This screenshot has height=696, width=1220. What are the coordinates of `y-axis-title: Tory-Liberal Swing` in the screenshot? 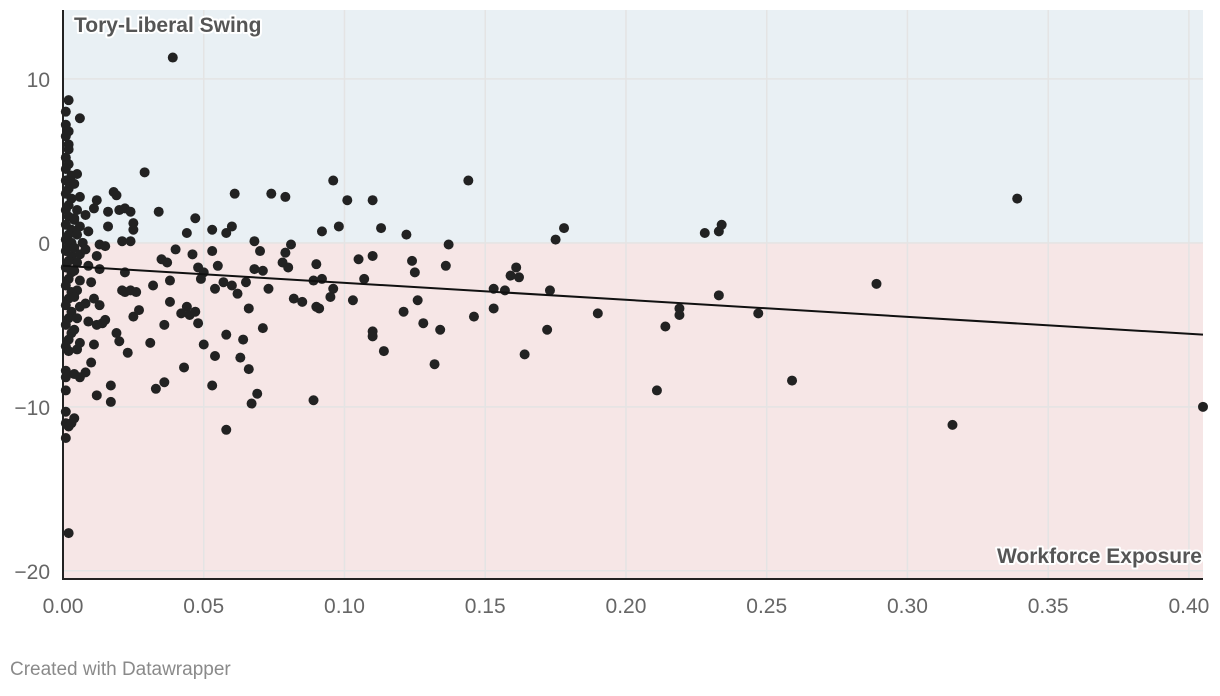 It's located at (167, 25).